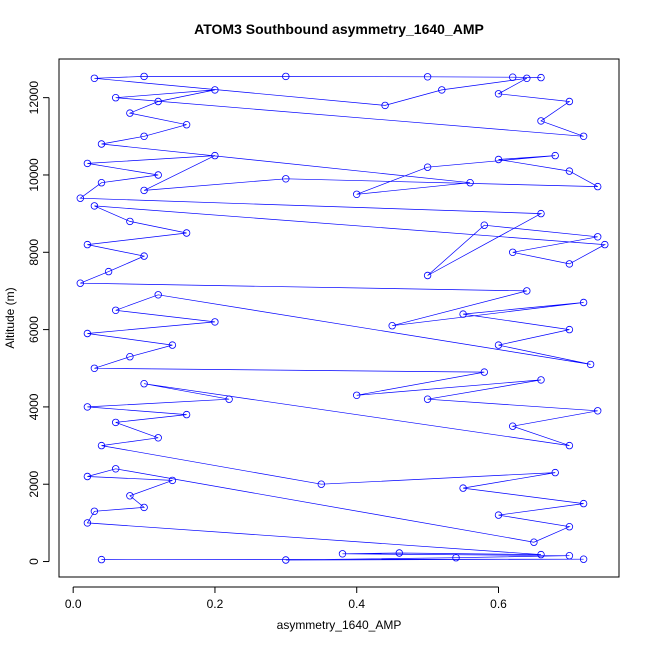 This screenshot has height=650, width=650. What do you see at coordinates (73, 604) in the screenshot?
I see `x-tick-label: 0.0` at bounding box center [73, 604].